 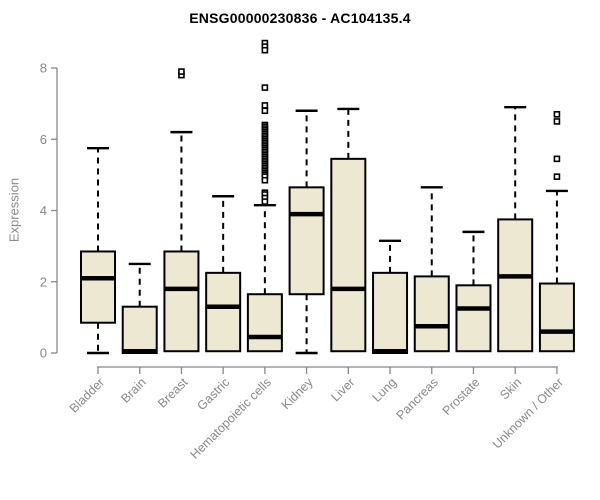 I want to click on y-tick-label-6: 6, so click(x=43, y=139).